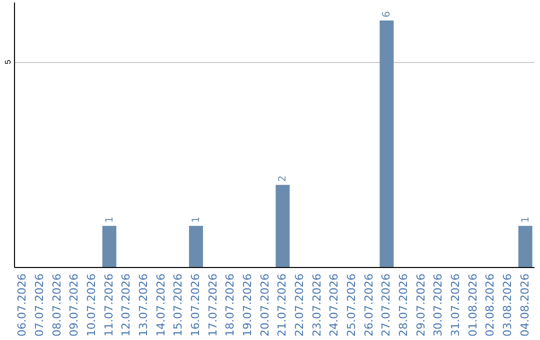  I want to click on x-tick-label: 23.07.2026, so click(317, 305).